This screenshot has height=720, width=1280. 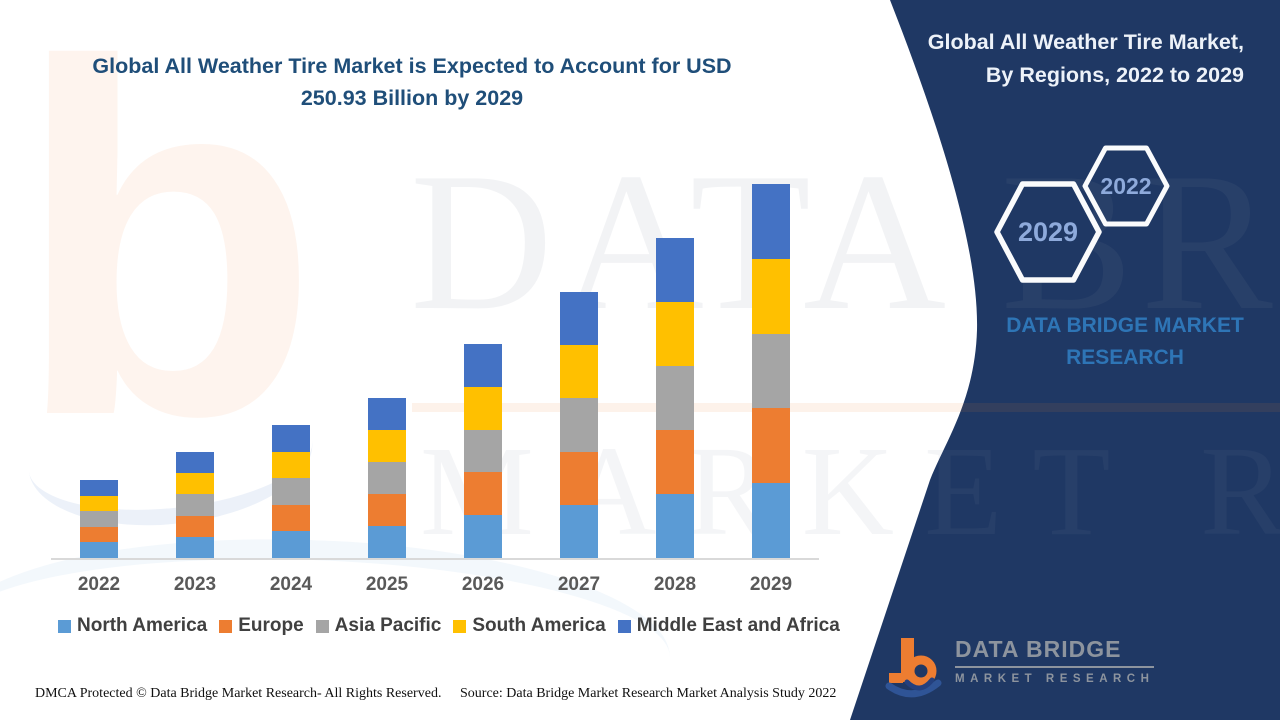 I want to click on stacked-bar-2025, so click(x=387, y=478).